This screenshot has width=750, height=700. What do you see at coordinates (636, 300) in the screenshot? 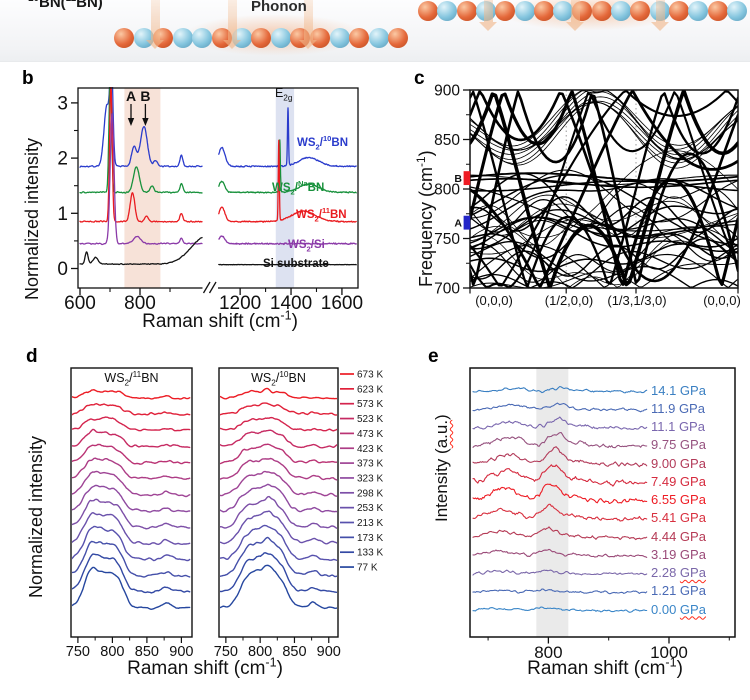
I see `kpoint-label: (1/3,1/3,0)` at bounding box center [636, 300].